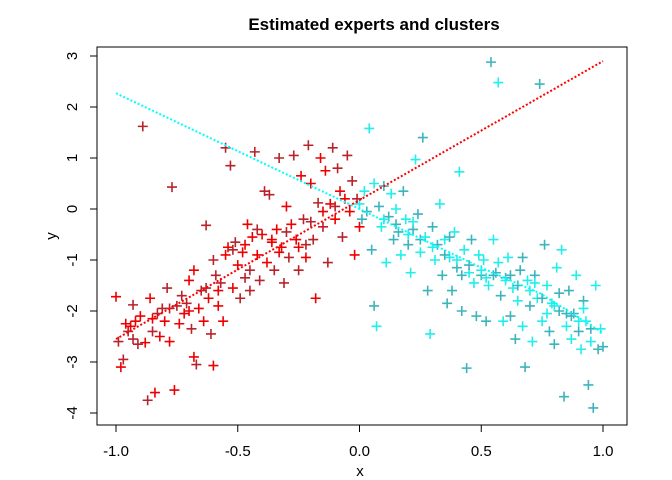 Image resolution: width=672 pixels, height=480 pixels. I want to click on y-tick-label: 1, so click(72, 158).